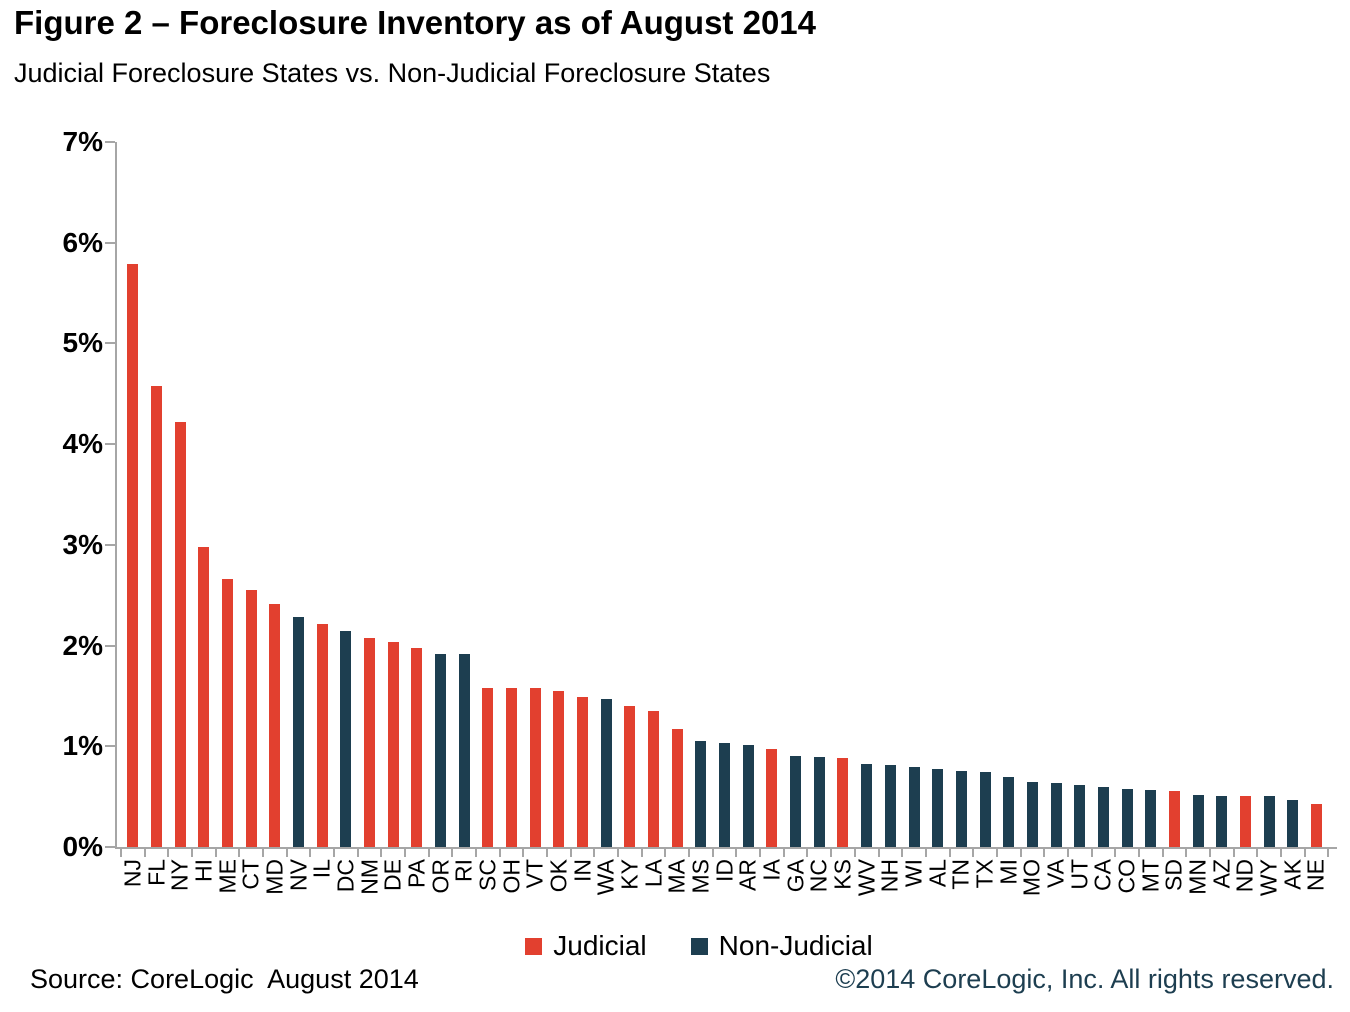  Describe the element at coordinates (274, 518) in the screenshot. I see `bar-slot-MD: MD` at that location.